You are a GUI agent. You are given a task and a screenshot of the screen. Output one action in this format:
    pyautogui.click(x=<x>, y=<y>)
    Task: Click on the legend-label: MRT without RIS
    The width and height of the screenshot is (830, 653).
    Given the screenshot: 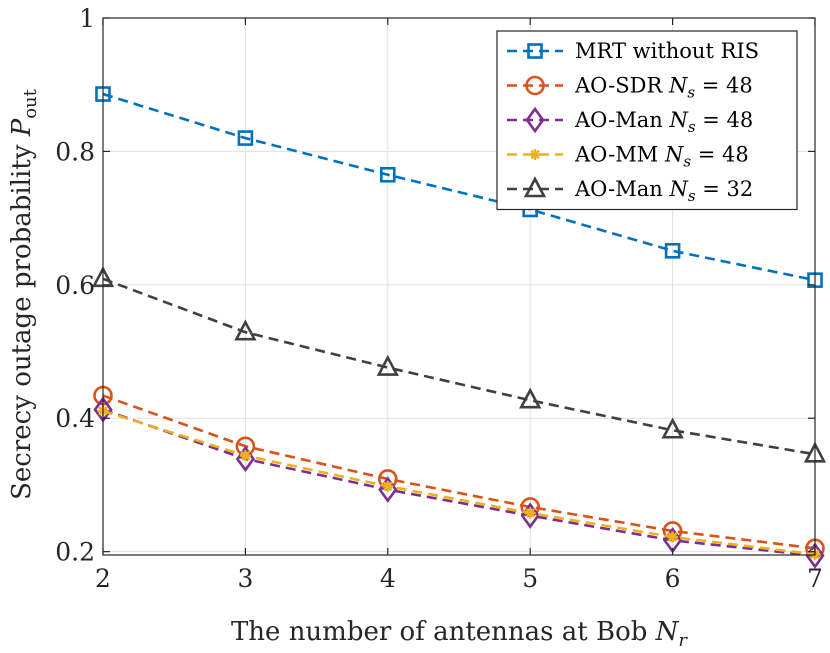 What is the action you would take?
    pyautogui.click(x=667, y=51)
    